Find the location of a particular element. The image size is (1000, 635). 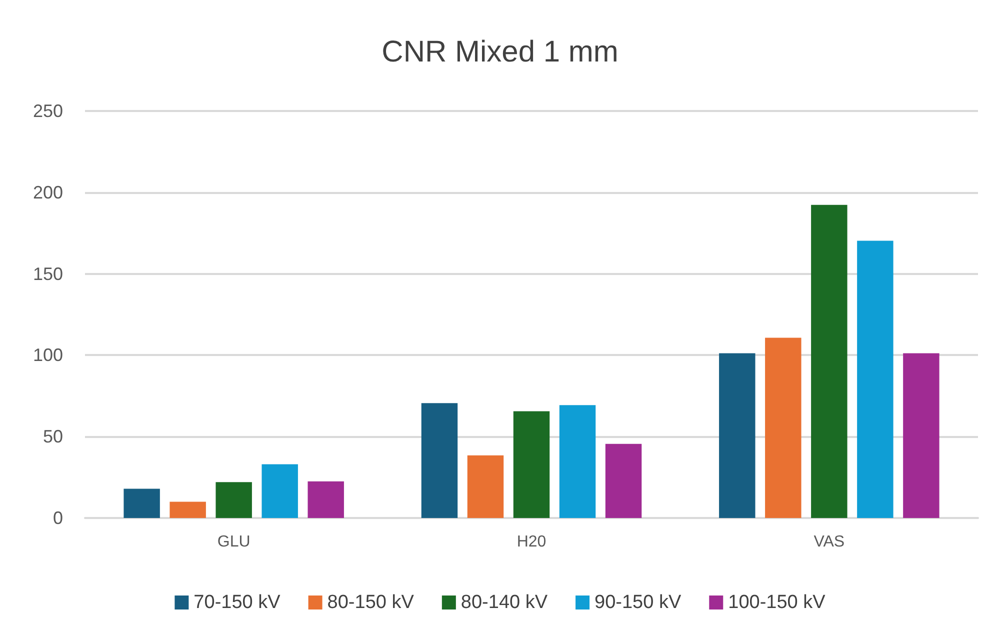

x-tick-label: GLU is located at coordinates (233, 542).